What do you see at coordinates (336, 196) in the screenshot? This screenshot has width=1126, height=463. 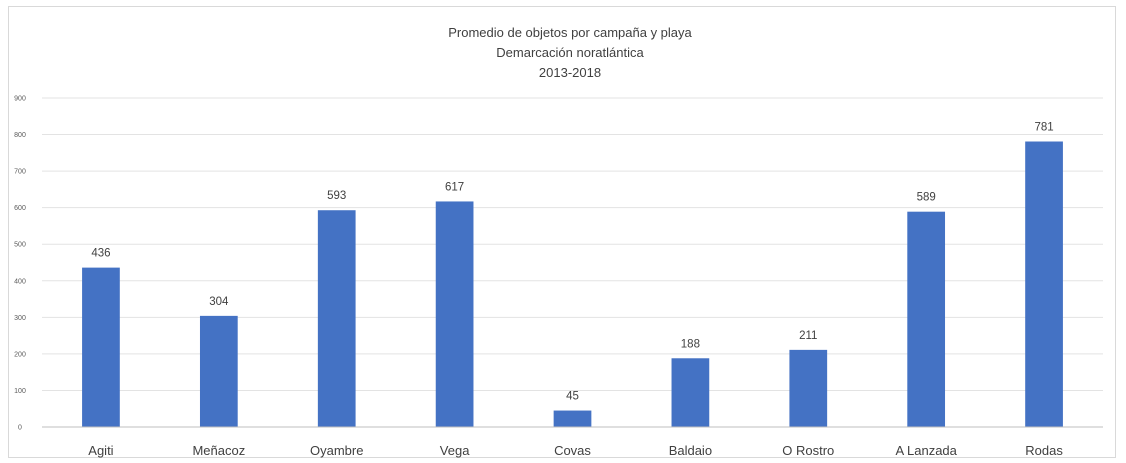 I see `data-label-3: 593` at bounding box center [336, 196].